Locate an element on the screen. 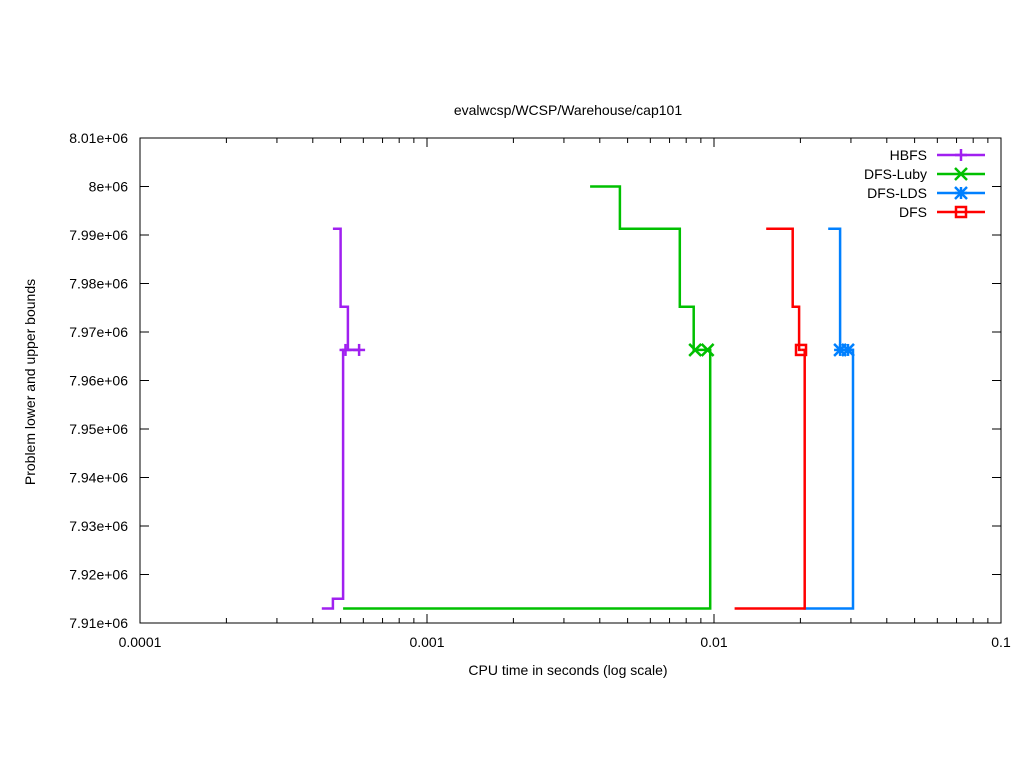  series-dfs is located at coordinates (771, 418).